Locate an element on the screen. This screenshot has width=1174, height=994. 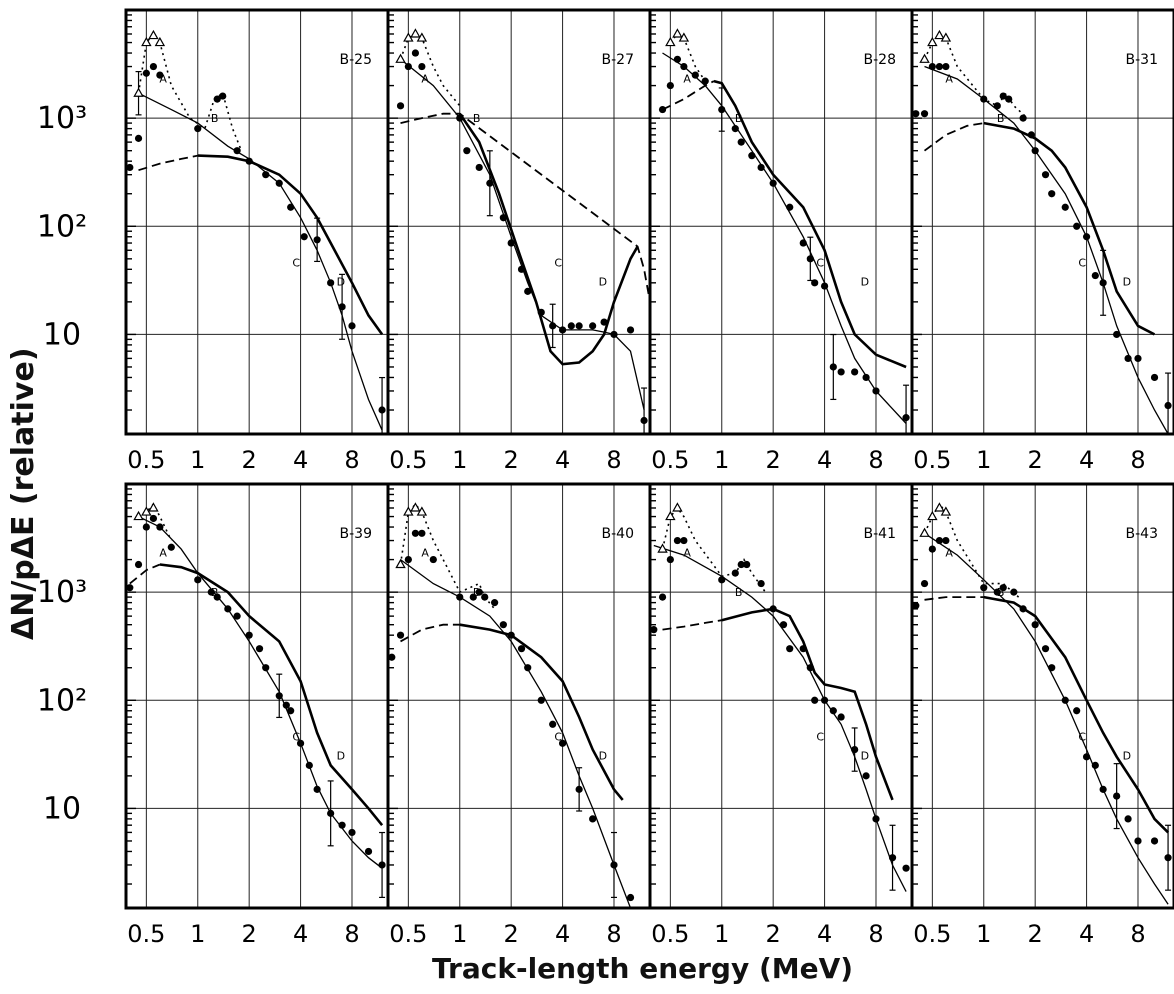
y-tick-label: 10³ is located at coordinates (62, 592).